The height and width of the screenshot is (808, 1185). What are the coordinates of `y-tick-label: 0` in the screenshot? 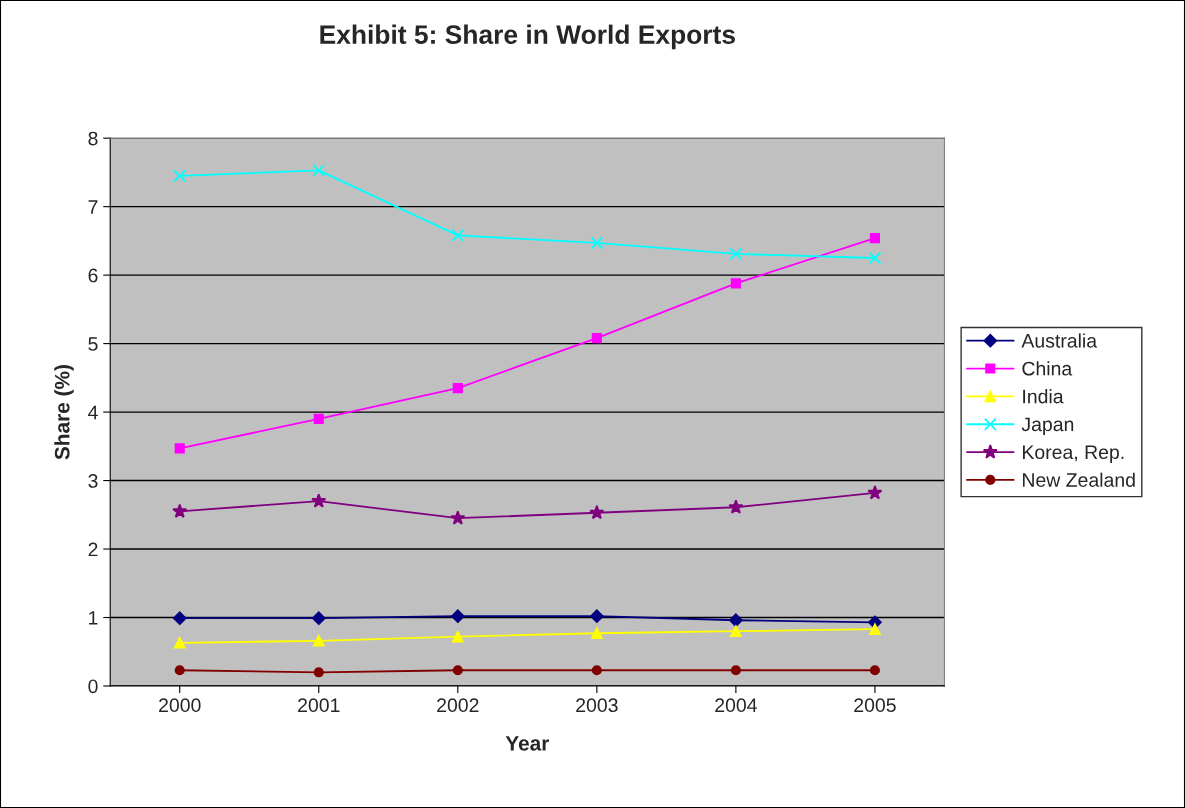 It's located at (93, 686).